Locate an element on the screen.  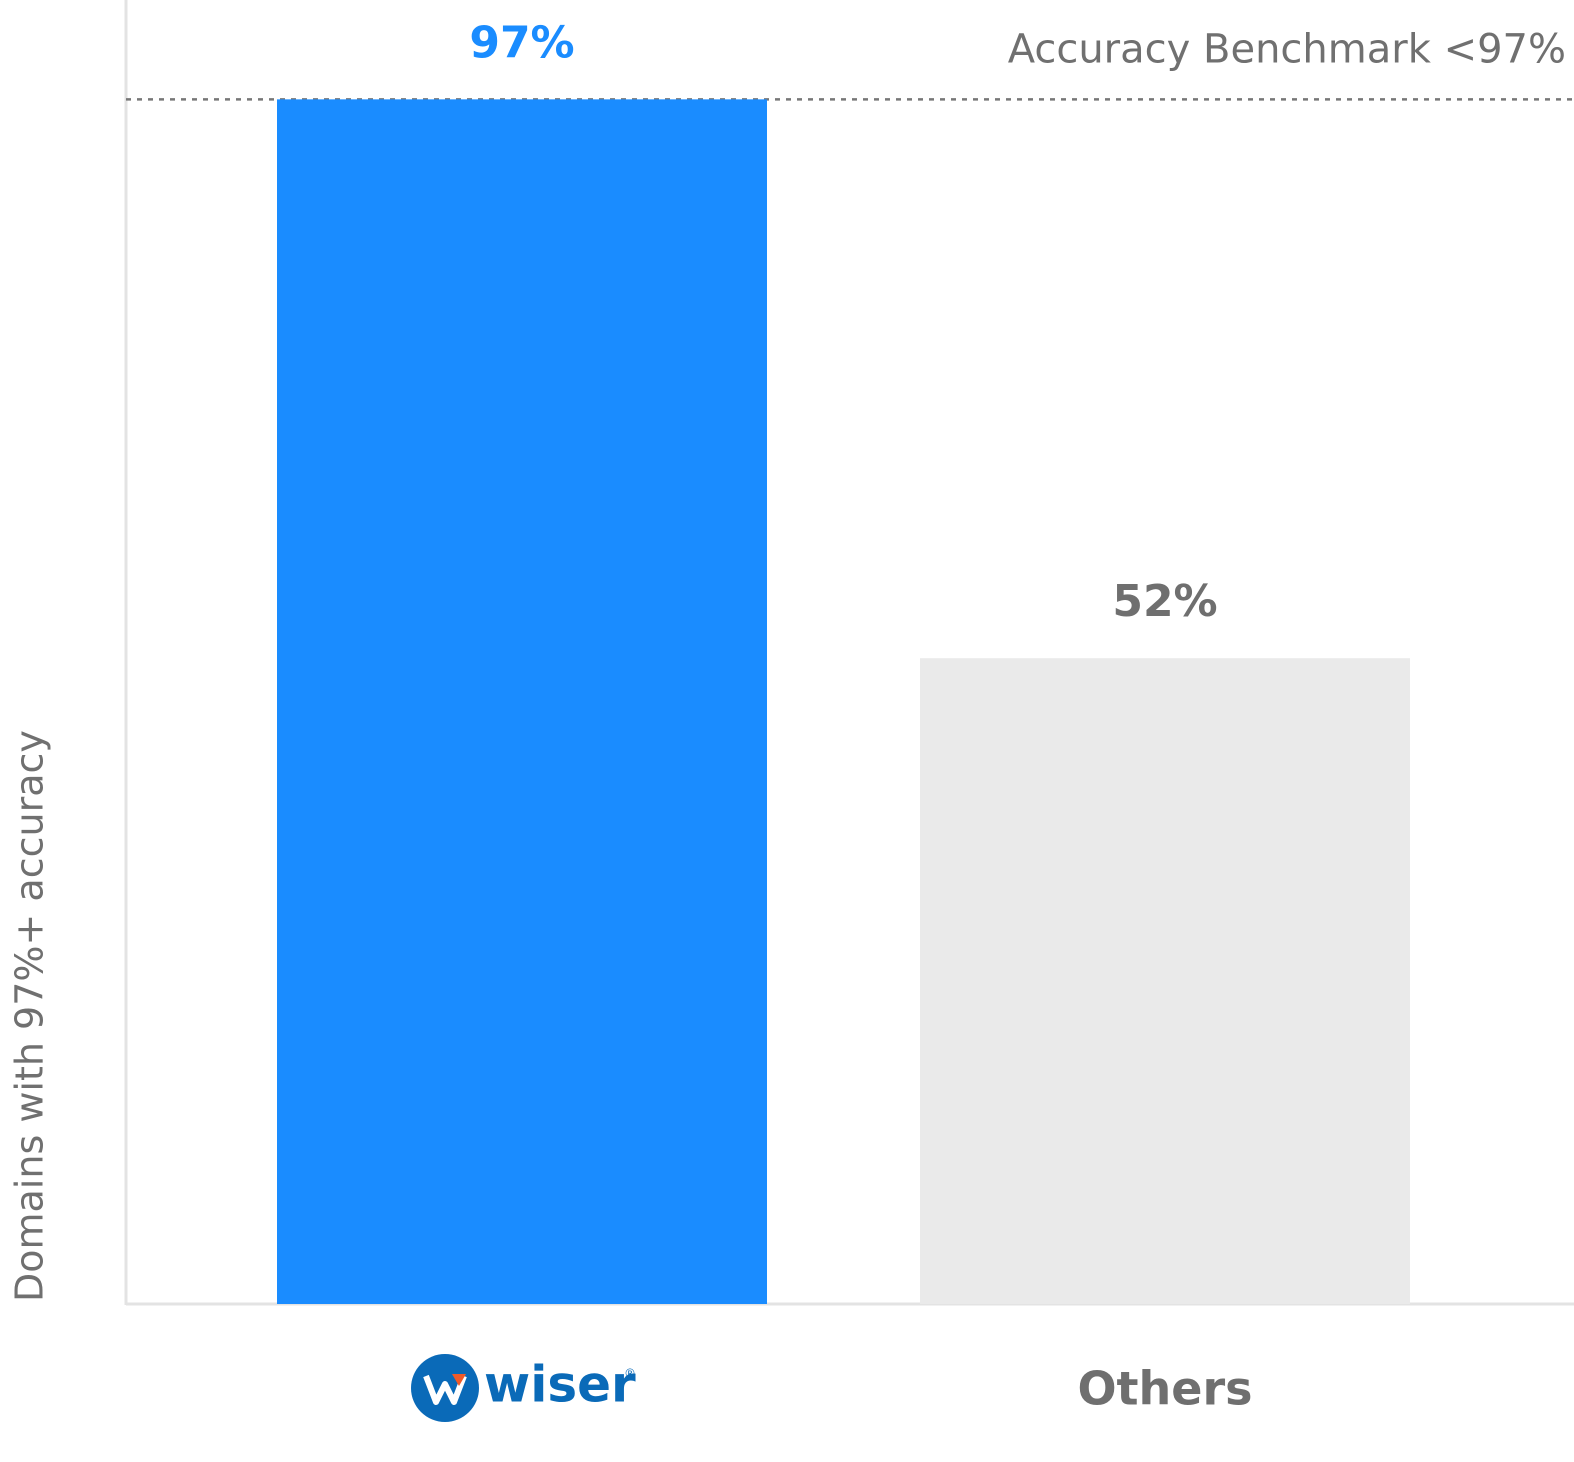
benchmark-label: Accuracy Benchmark <97% is located at coordinates (1287, 49).